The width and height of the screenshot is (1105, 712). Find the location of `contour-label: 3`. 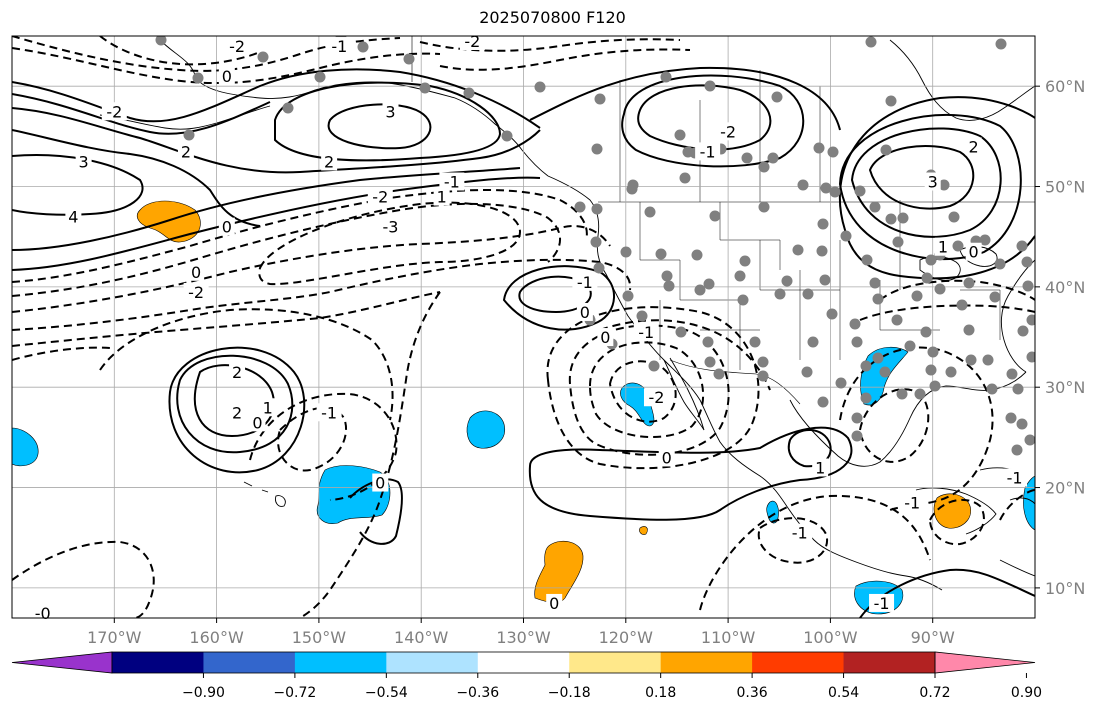

contour-label: 3 is located at coordinates (933, 182).